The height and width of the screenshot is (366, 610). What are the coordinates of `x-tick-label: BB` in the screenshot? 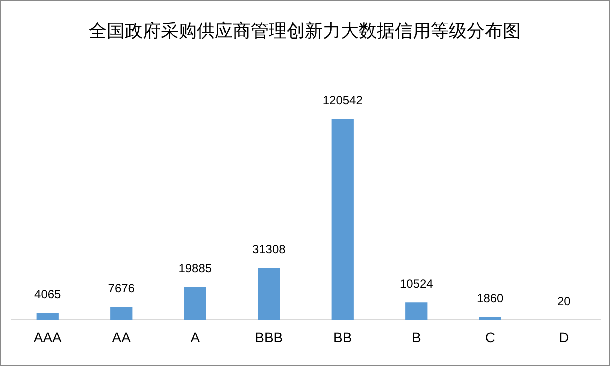 It's located at (343, 337).